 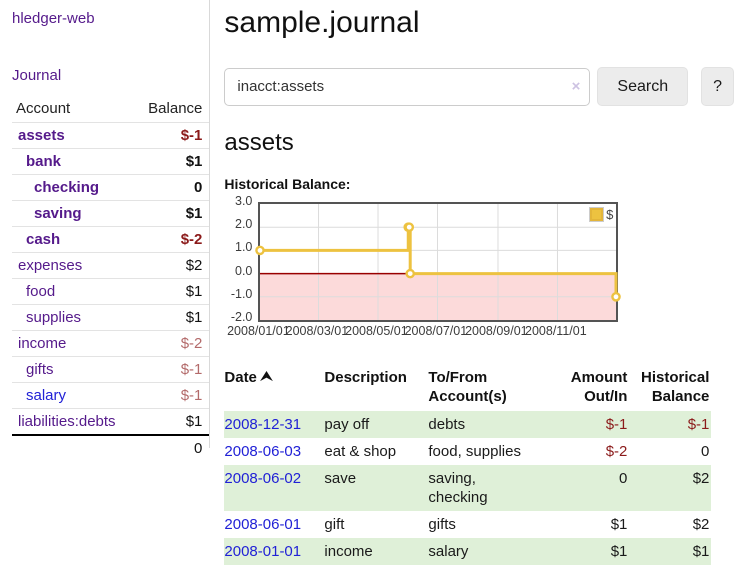 I want to click on page-title: sample.journal, so click(x=322, y=22).